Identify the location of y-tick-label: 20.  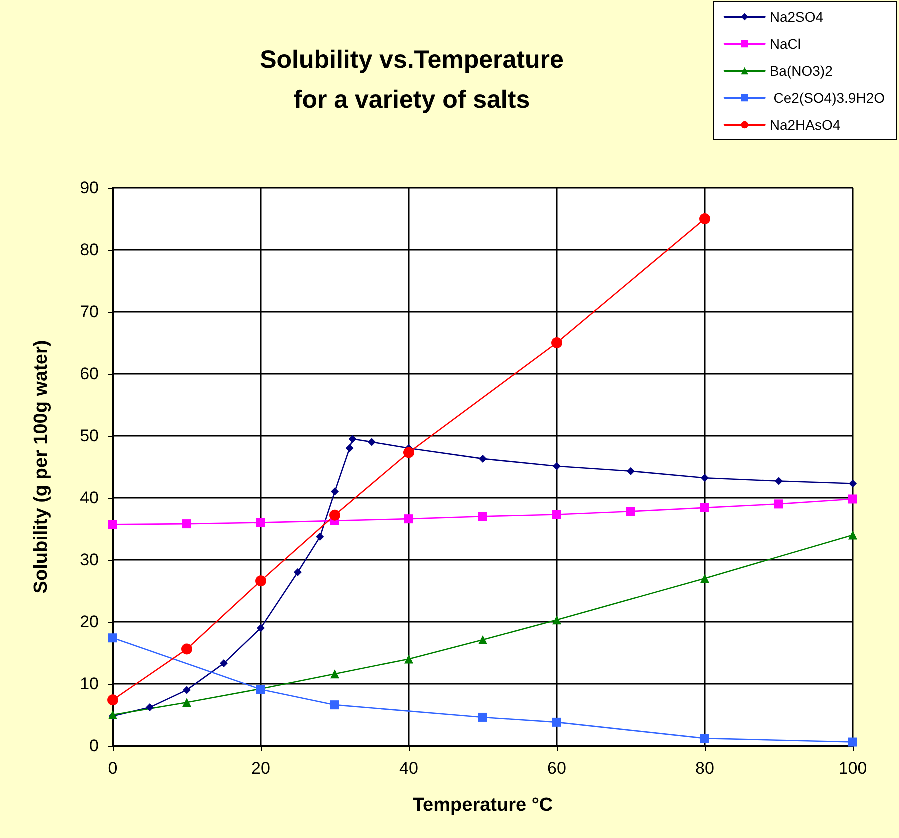
(89, 622).